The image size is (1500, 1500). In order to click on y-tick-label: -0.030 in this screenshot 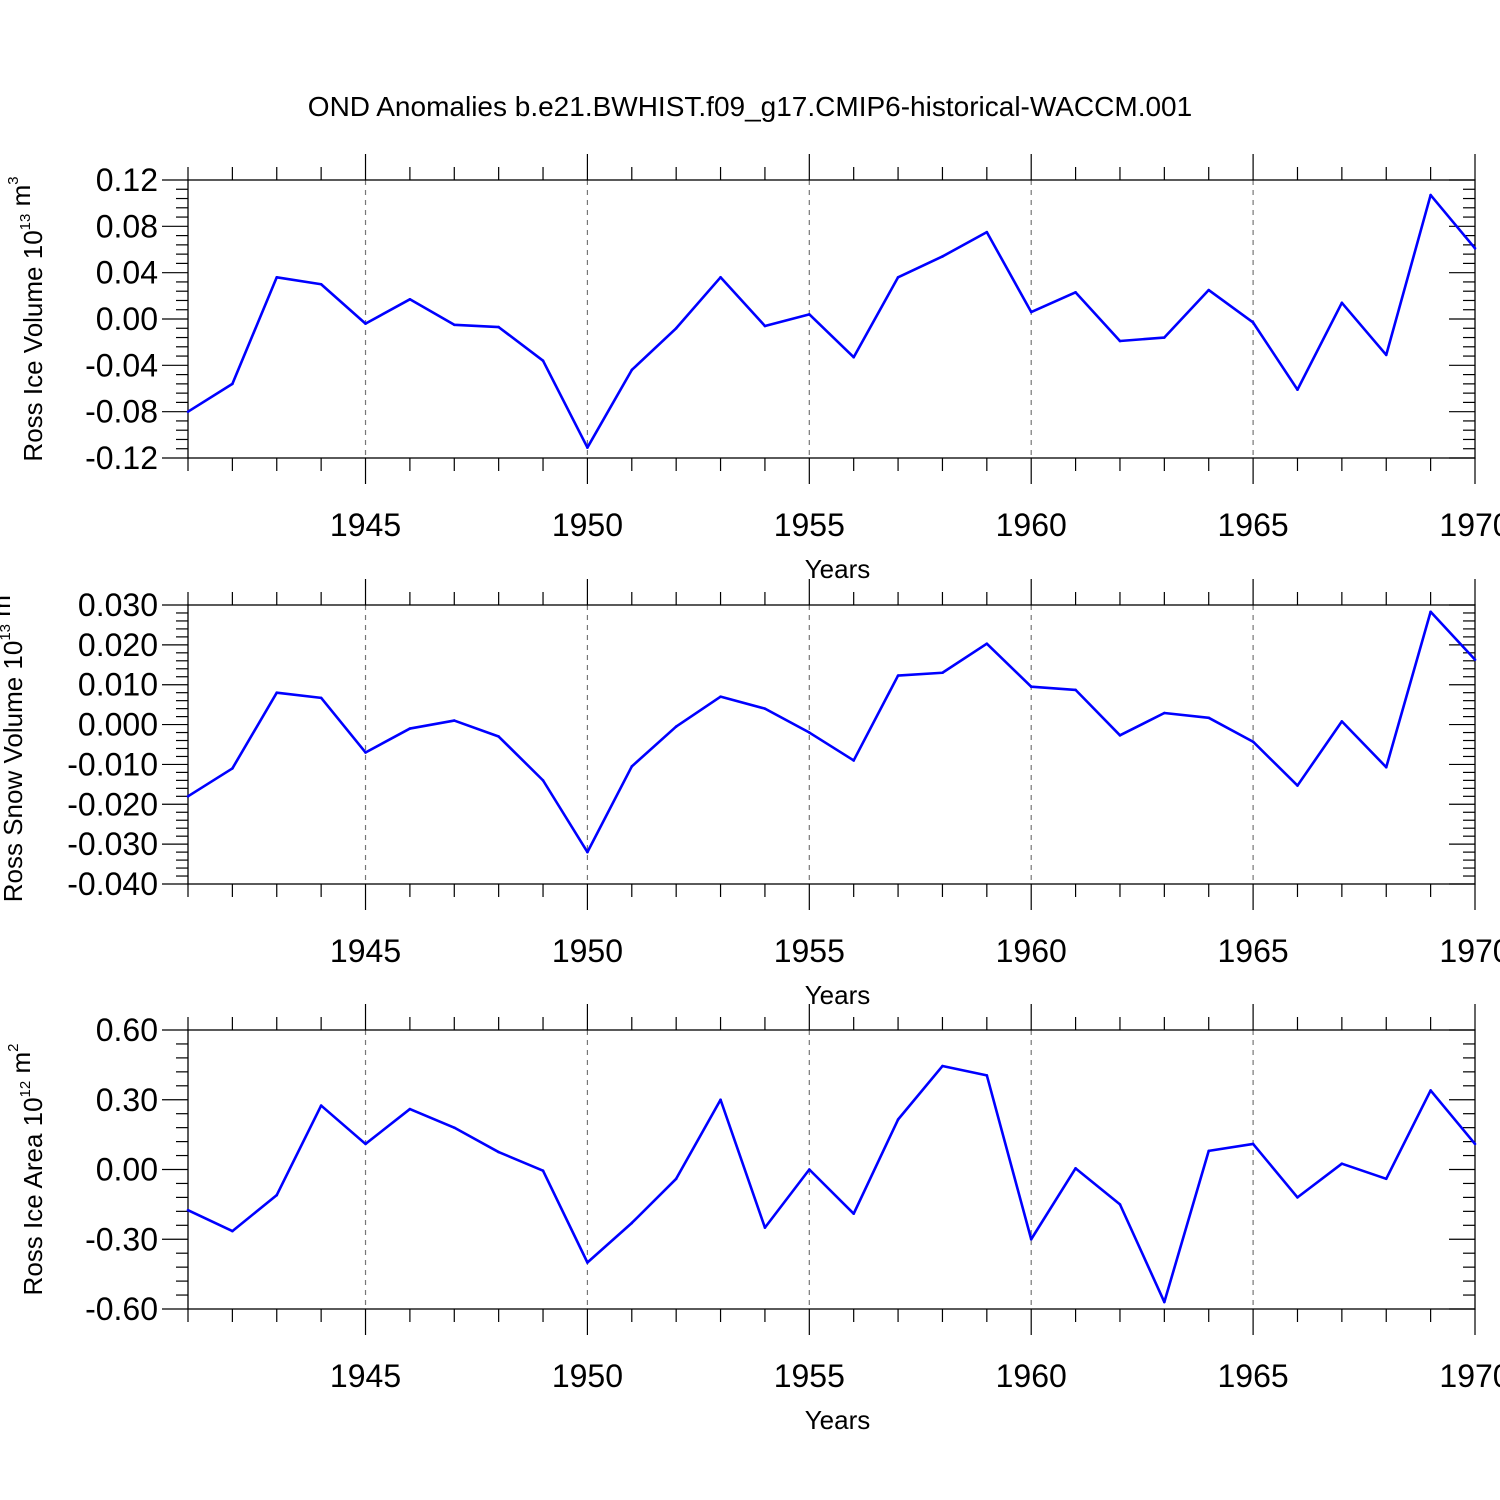, I will do `click(112, 844)`.